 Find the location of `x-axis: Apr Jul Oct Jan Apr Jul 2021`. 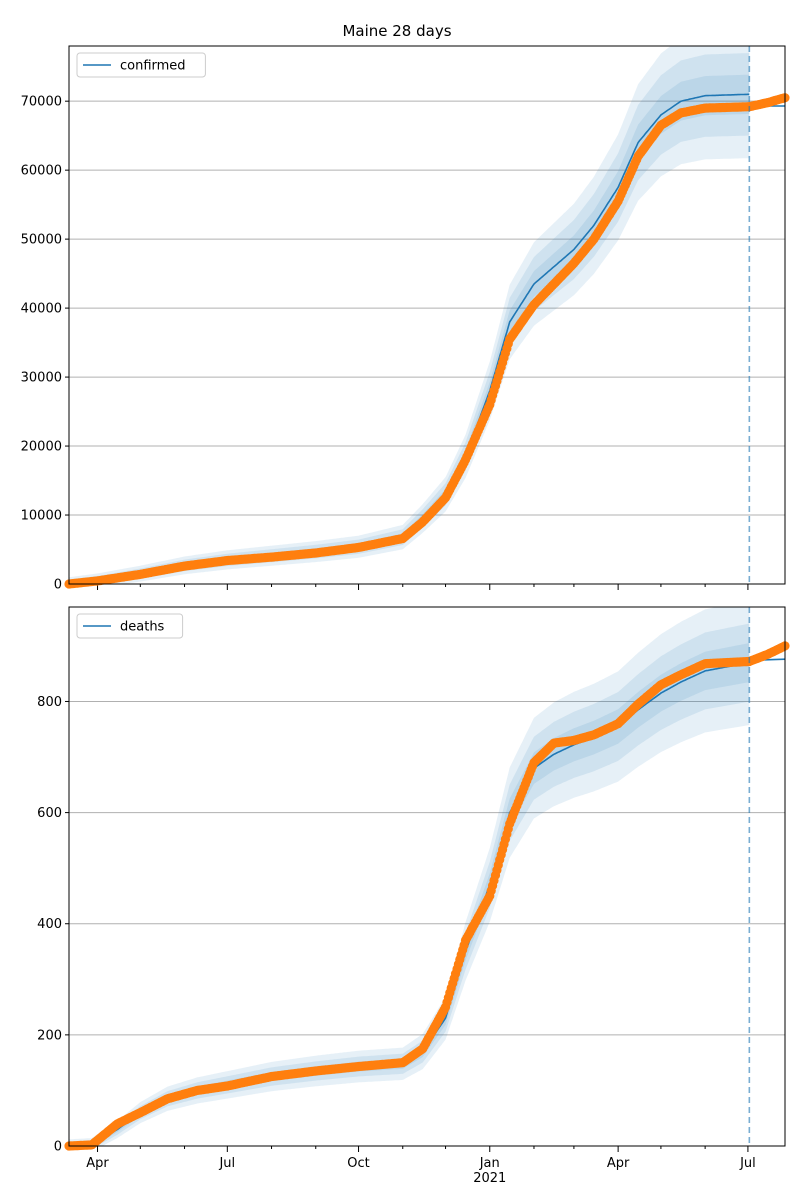

x-axis: Apr Jul Oct Jan Apr Jul 2021 is located at coordinates (420, 1171).